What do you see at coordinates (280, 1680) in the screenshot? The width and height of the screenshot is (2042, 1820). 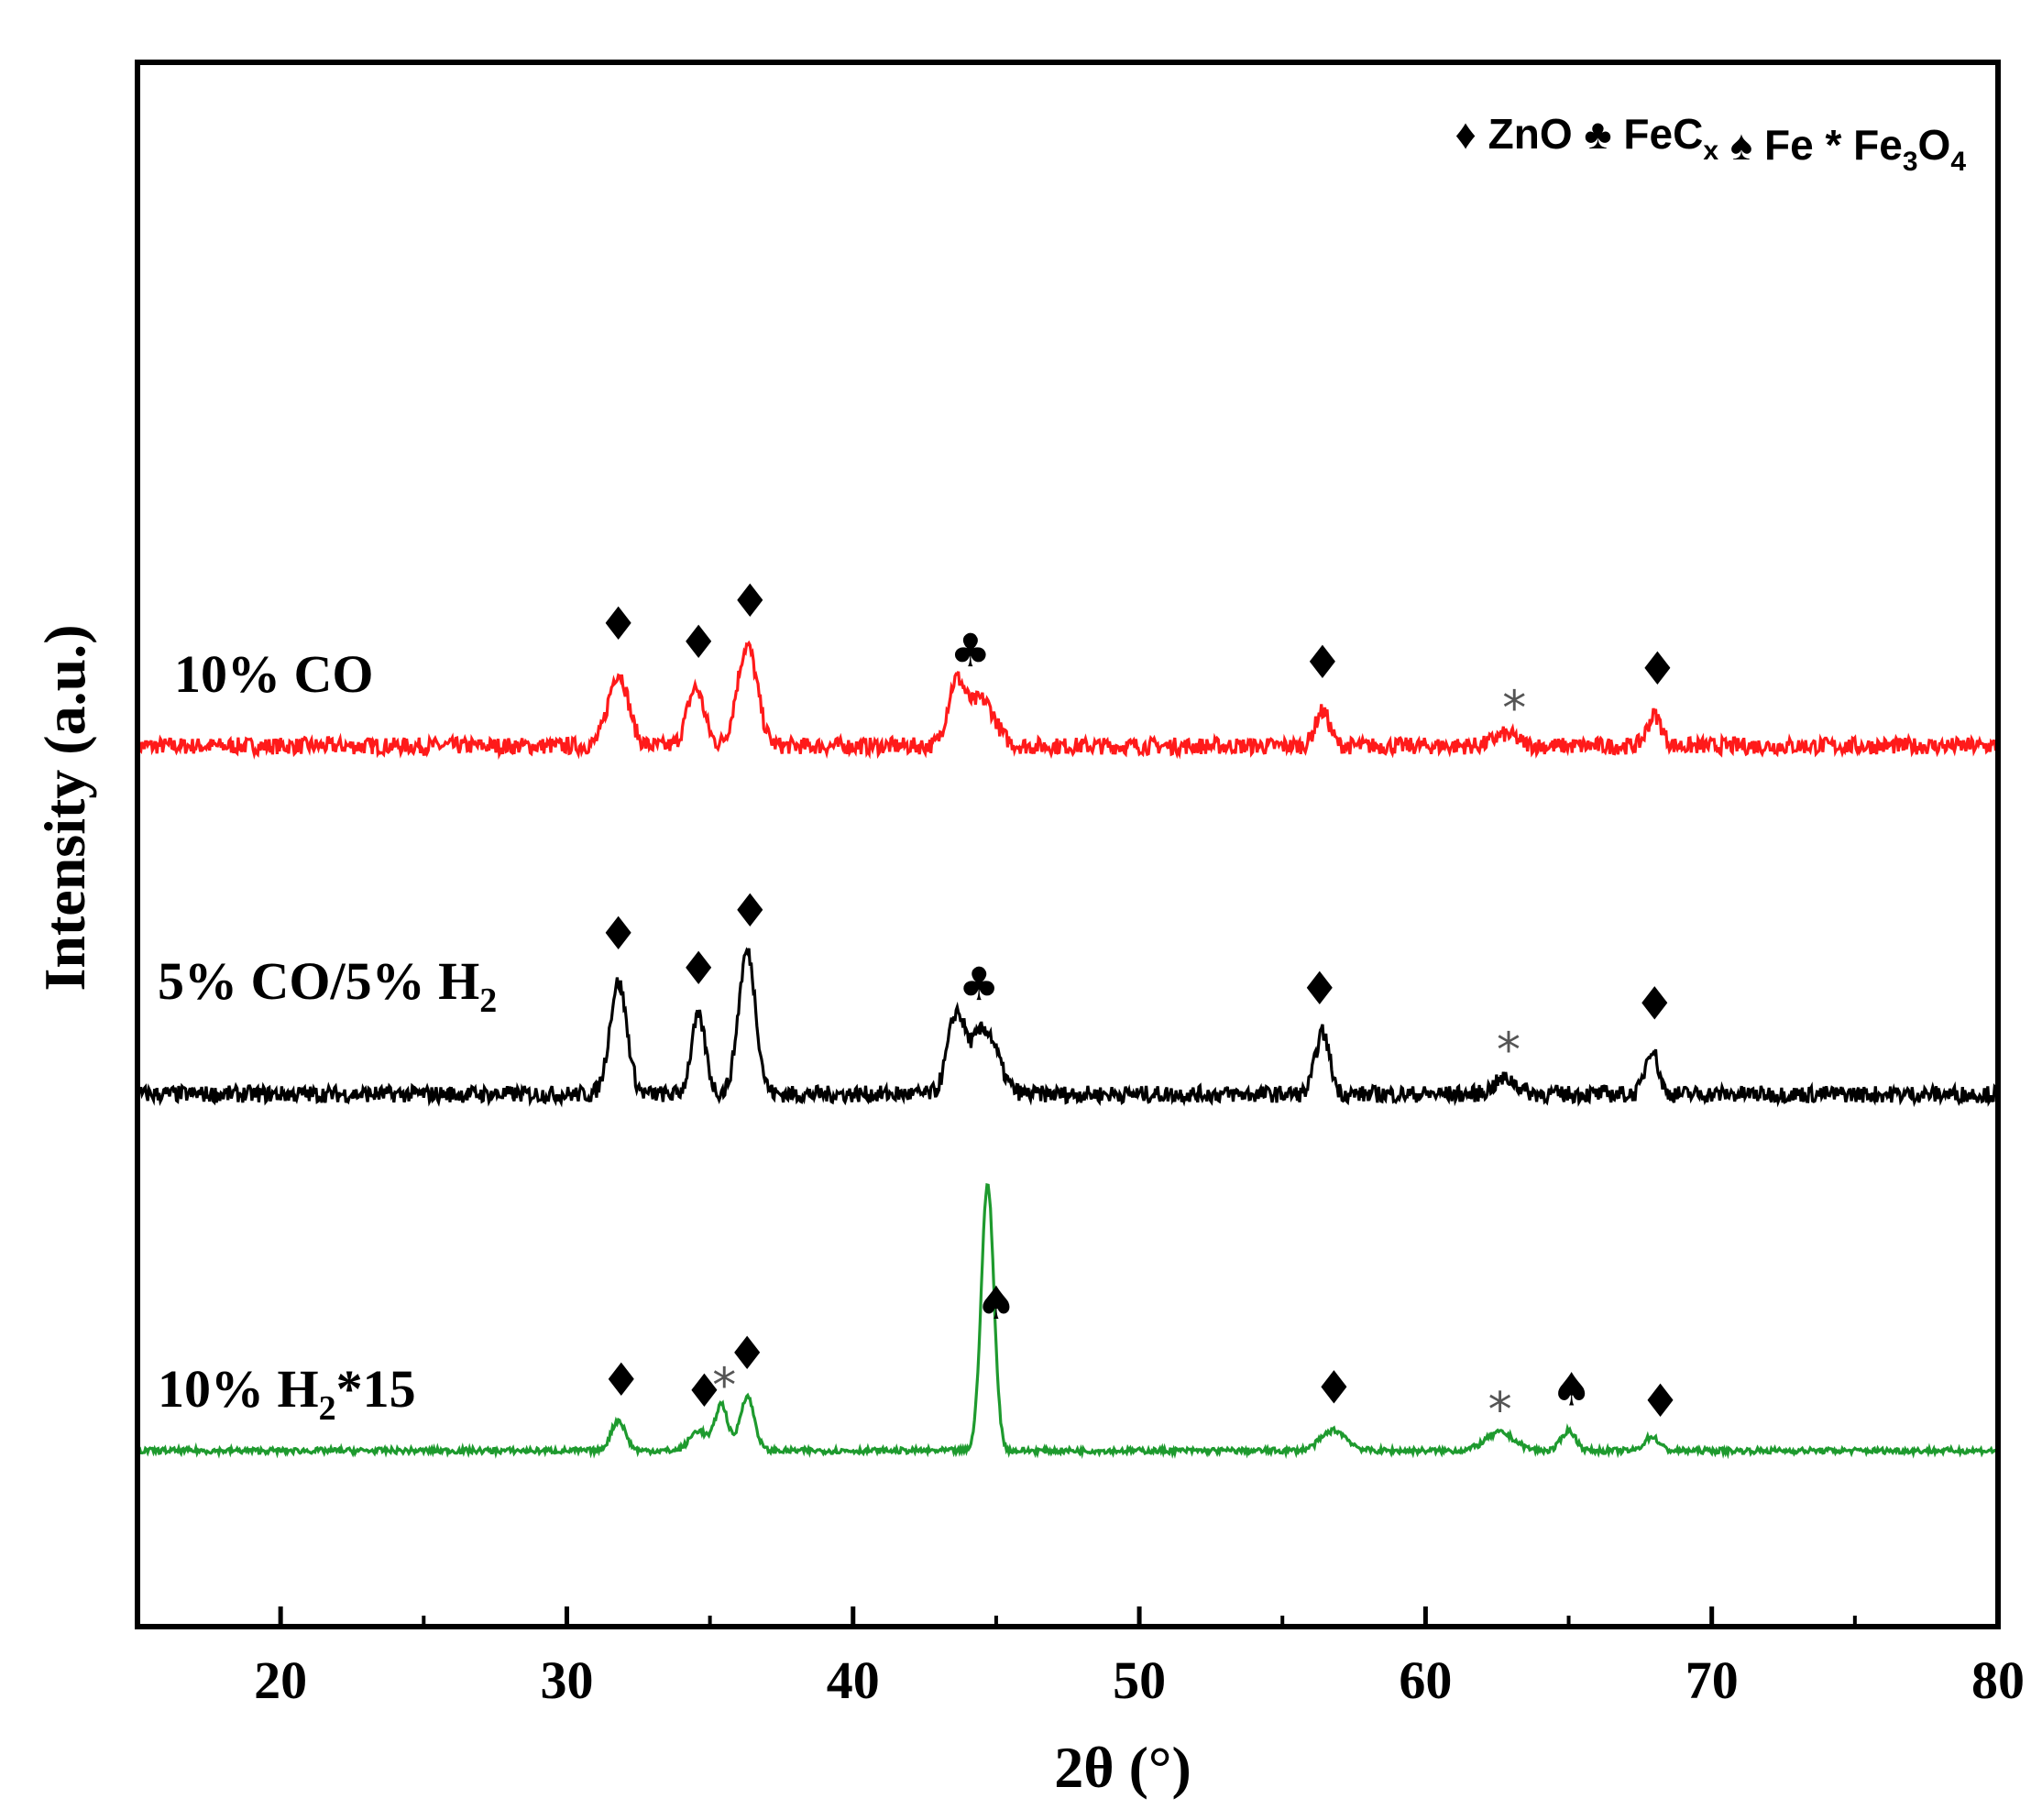 I see `x-tick-label: 20` at bounding box center [280, 1680].